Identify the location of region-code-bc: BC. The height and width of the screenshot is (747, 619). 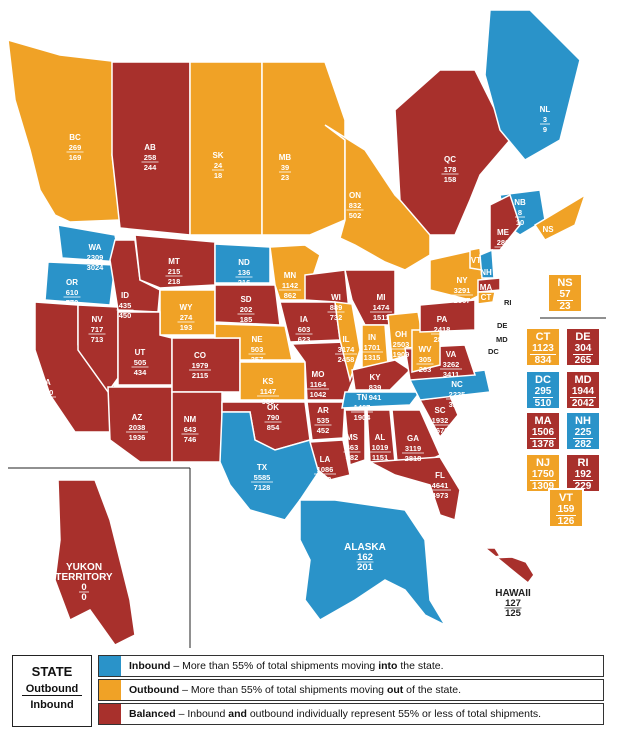
(75, 137).